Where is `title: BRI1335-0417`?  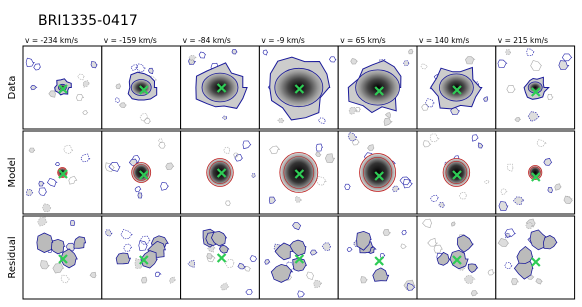
title: BRI1335-0417 is located at coordinates (88, 21).